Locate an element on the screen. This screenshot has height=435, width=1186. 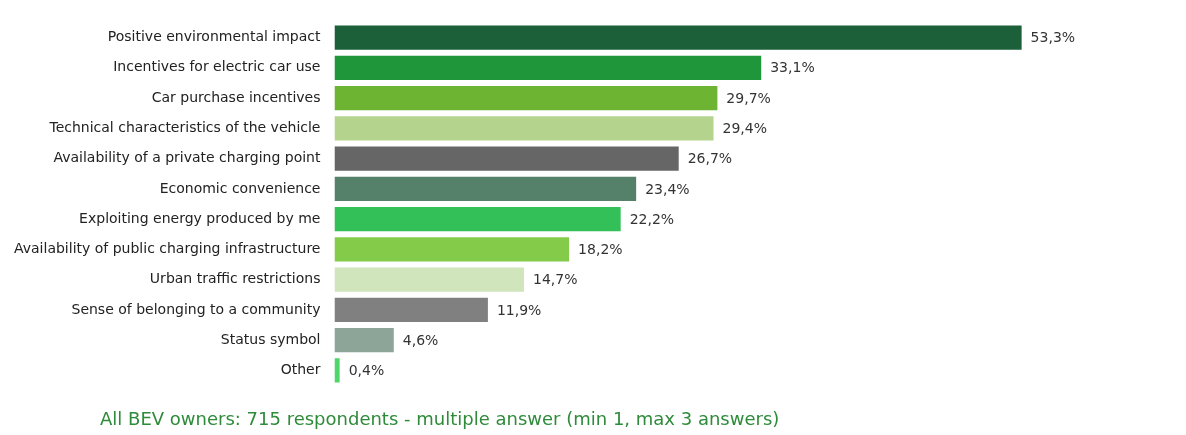
data-label: 0,4% is located at coordinates (366, 370).